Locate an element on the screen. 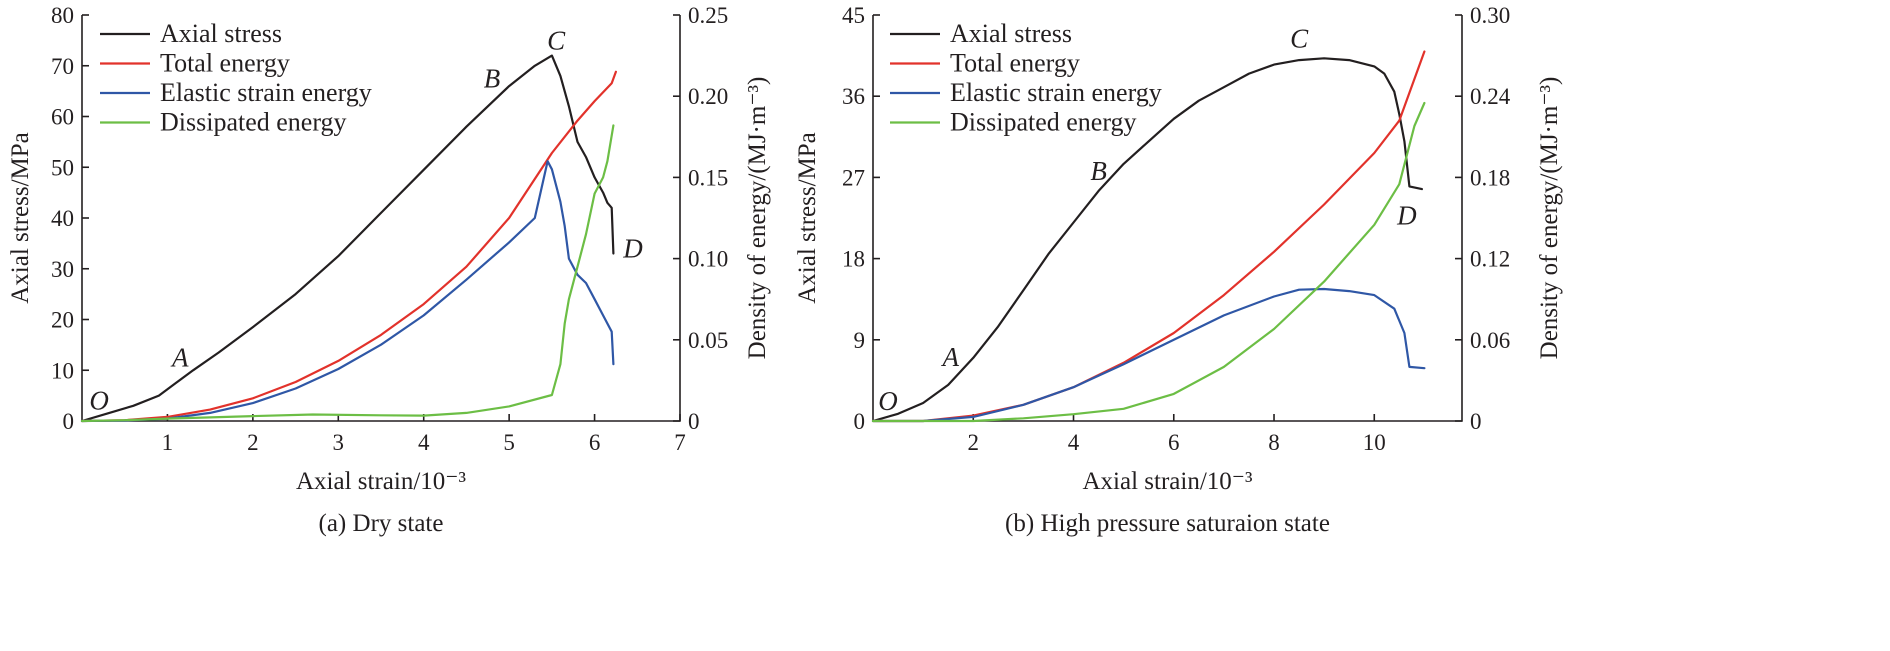 Image resolution: width=1890 pixels, height=651 pixels. y-left-tick-label: 30 is located at coordinates (62, 269).